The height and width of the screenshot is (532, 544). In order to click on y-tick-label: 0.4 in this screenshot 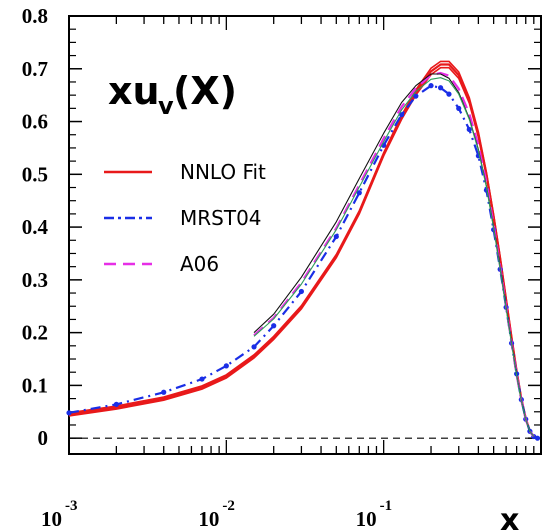, I will do `click(35, 227)`.